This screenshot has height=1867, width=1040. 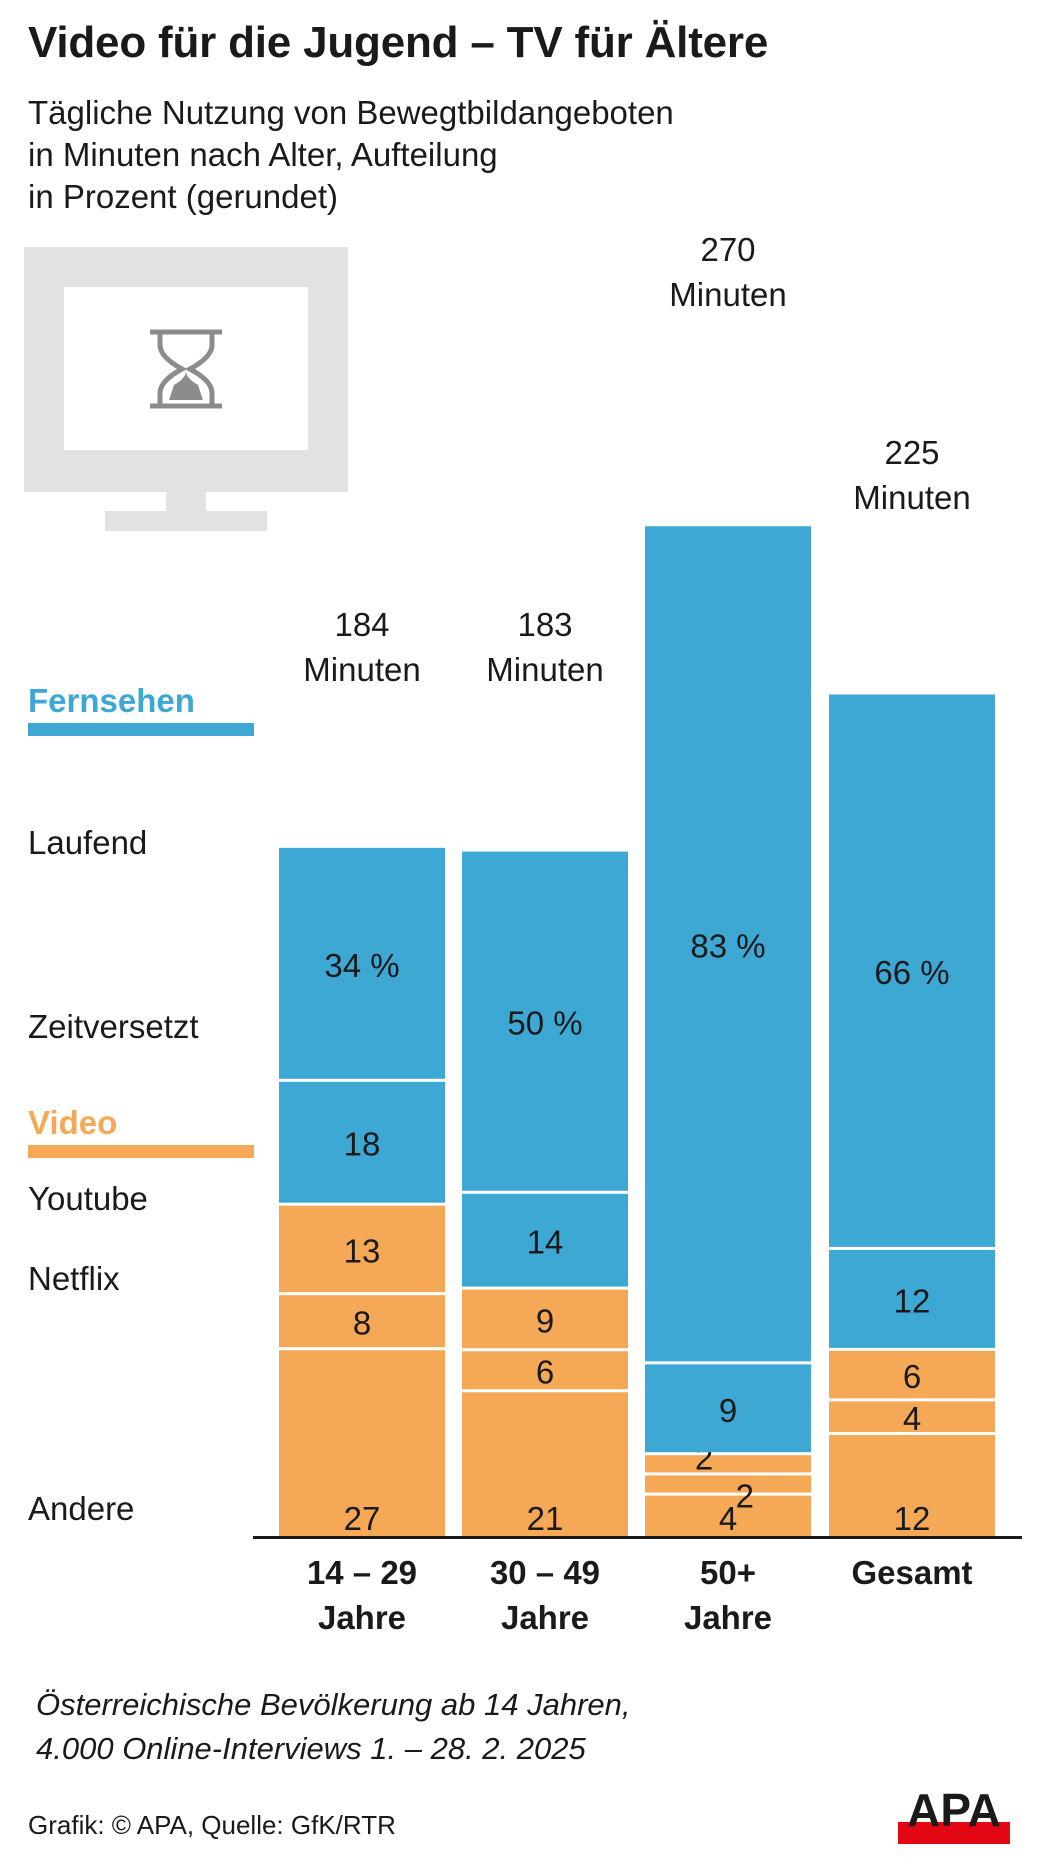 I want to click on data-label-zeitversetzt-1: 14, so click(x=545, y=1242).